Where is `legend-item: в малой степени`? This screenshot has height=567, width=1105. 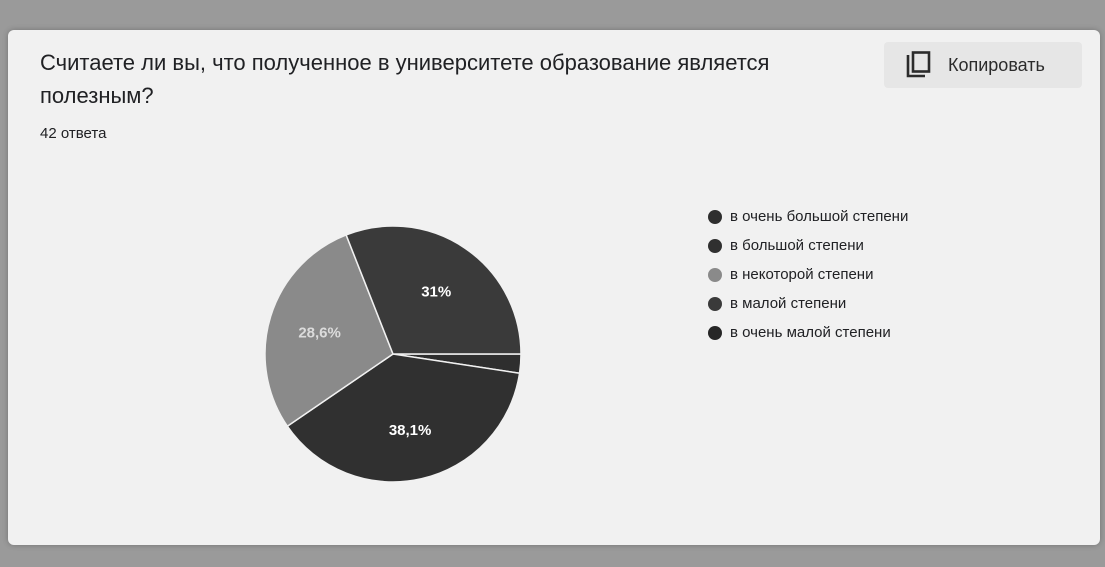 legend-item: в малой степени is located at coordinates (808, 303).